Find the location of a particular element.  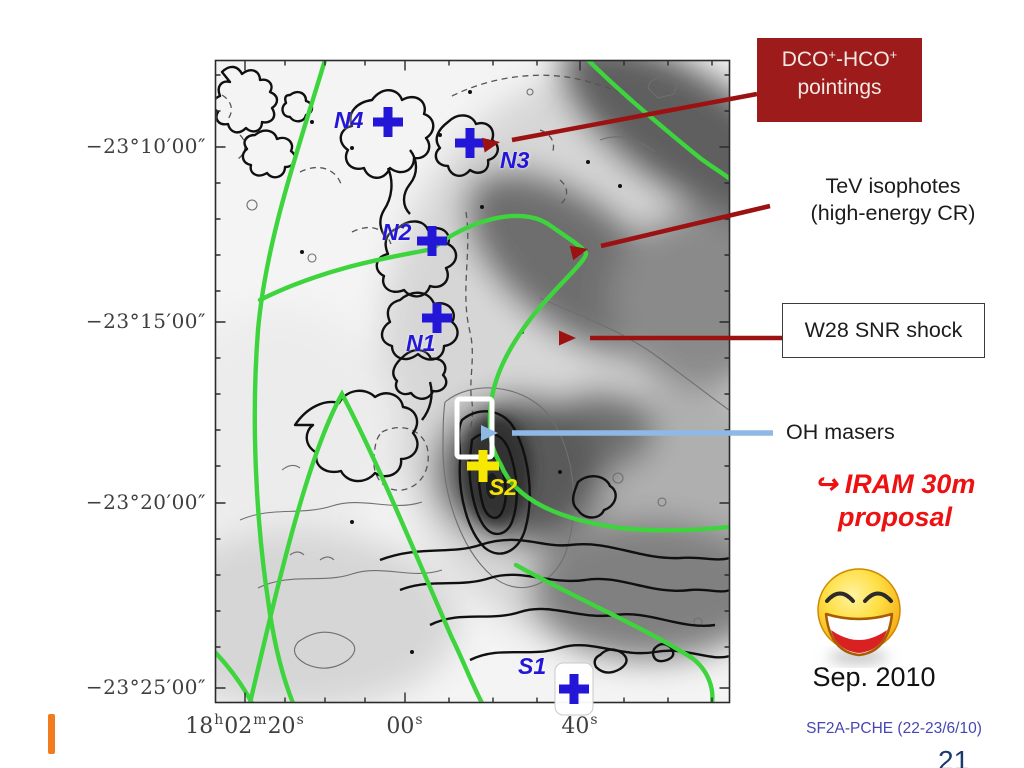

pointing-cross-n2 is located at coordinates (432, 241).